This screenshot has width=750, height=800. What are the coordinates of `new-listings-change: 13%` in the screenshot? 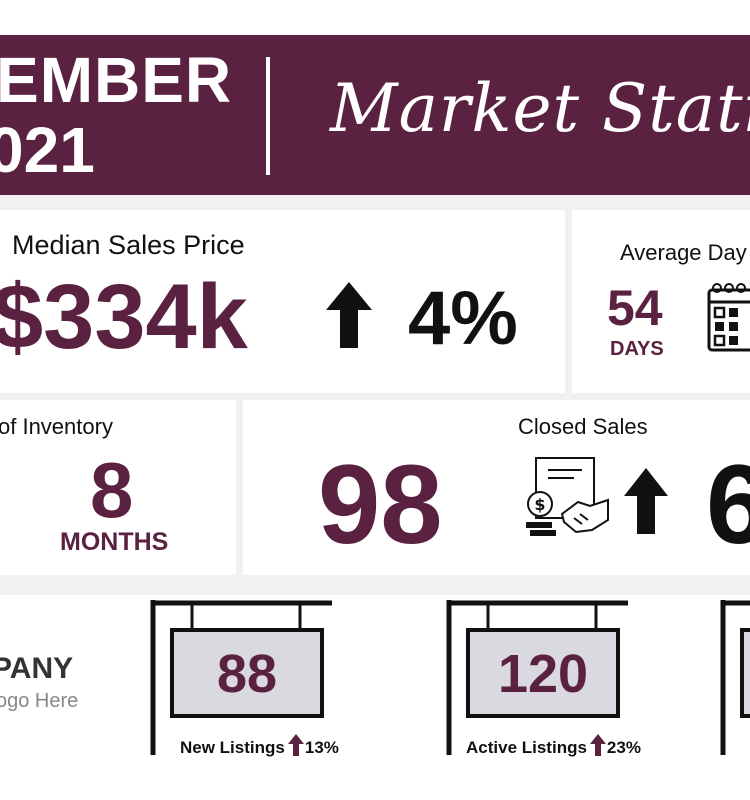 It's located at (321, 747).